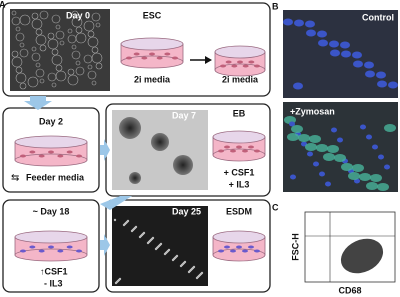 The width and height of the screenshot is (400, 297). Describe the element at coordinates (78, 176) in the screenshot. I see `flow-arrows` at that location.